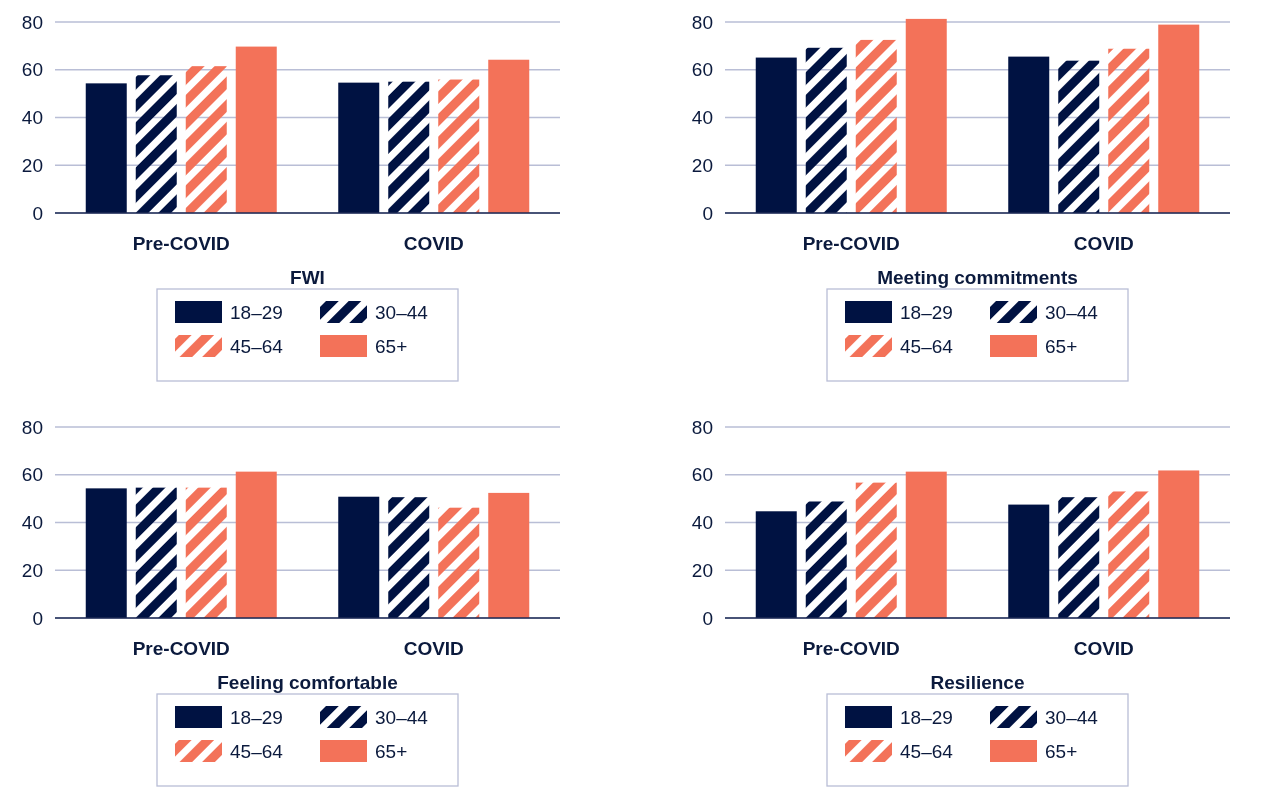 This screenshot has width=1267, height=791. What do you see at coordinates (307, 277) in the screenshot?
I see `x-axis-title: FWI` at bounding box center [307, 277].